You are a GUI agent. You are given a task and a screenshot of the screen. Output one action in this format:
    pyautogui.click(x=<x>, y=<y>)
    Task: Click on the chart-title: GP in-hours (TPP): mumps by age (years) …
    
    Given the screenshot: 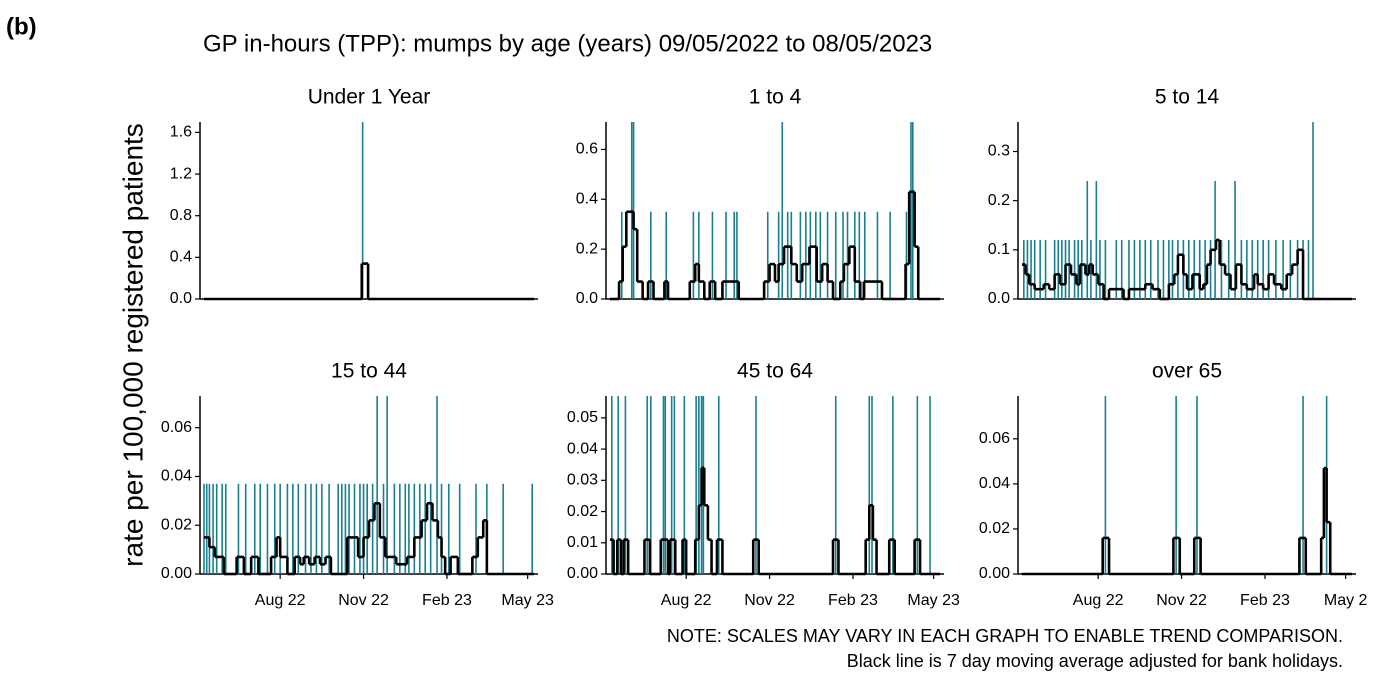 What is the action you would take?
    pyautogui.click(x=567, y=43)
    